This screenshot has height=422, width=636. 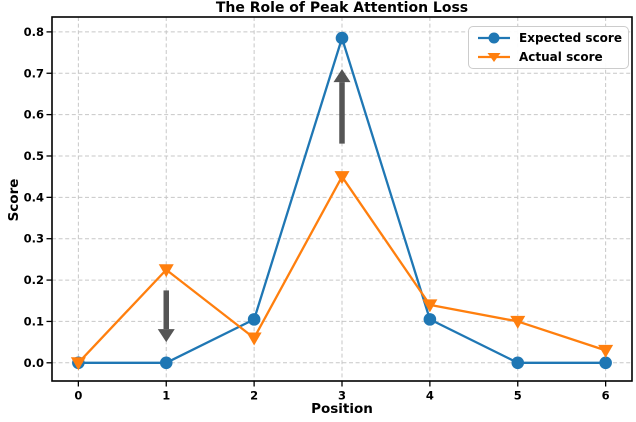 I want to click on expected-score-marker-icon, so click(x=494, y=38).